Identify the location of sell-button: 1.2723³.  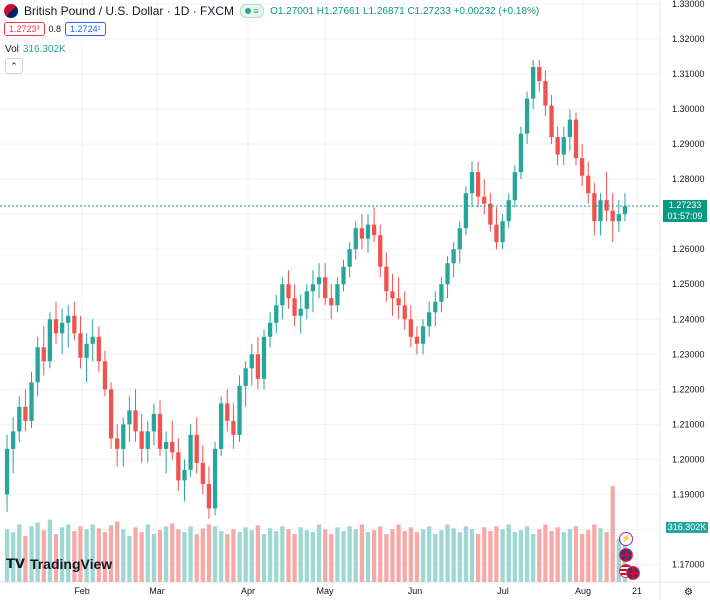
(24, 29).